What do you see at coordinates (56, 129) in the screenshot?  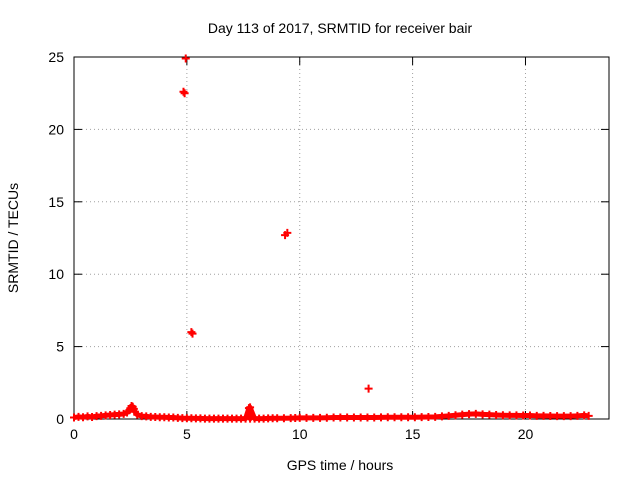 I see `y-tick-label: 20` at bounding box center [56, 129].